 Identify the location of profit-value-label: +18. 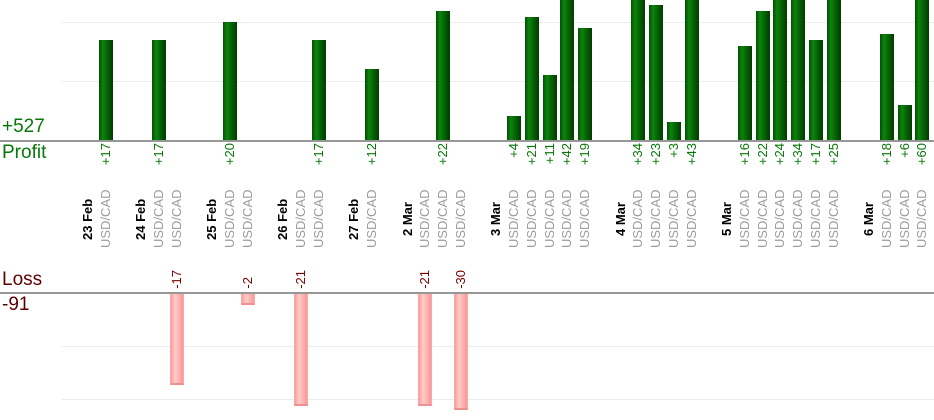
(886, 154).